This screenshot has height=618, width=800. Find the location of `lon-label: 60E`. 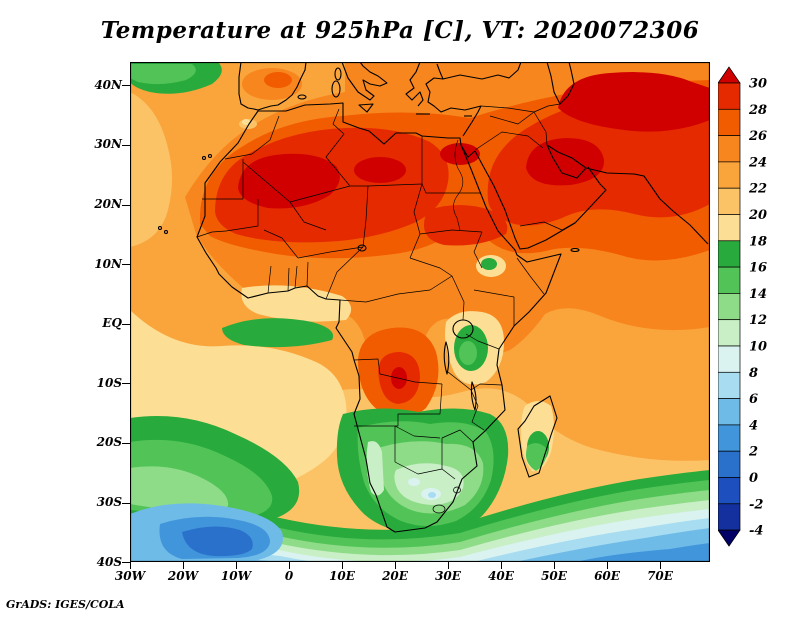

lon-label: 60E is located at coordinates (607, 576).